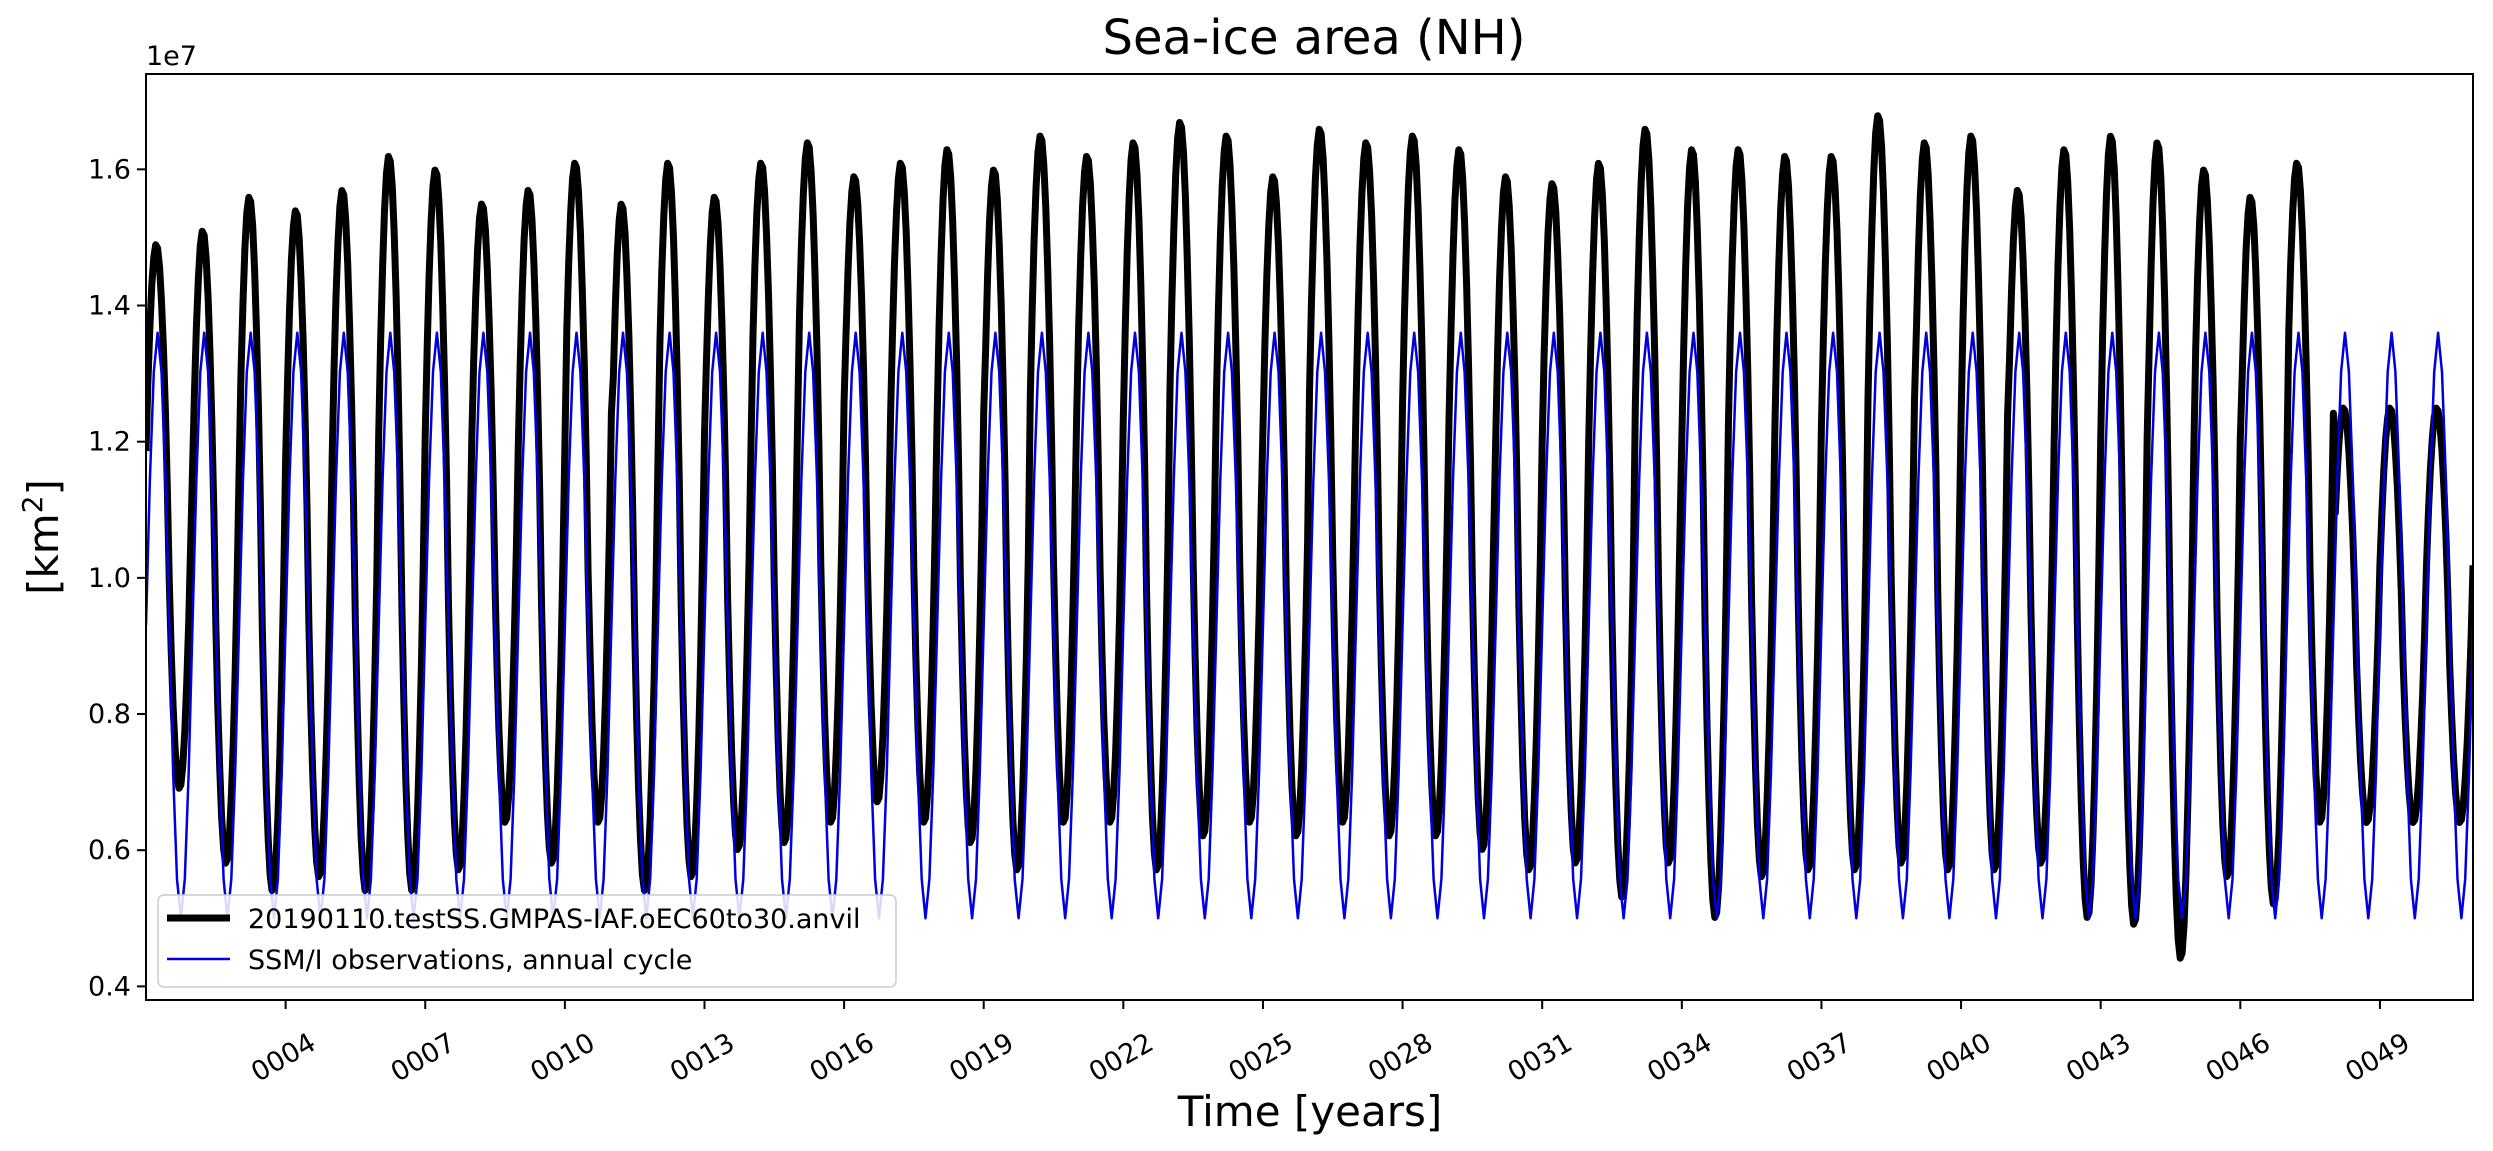 Image resolution: width=2493 pixels, height=1151 pixels. I want to click on y-tick-label: 0.6, so click(109, 850).